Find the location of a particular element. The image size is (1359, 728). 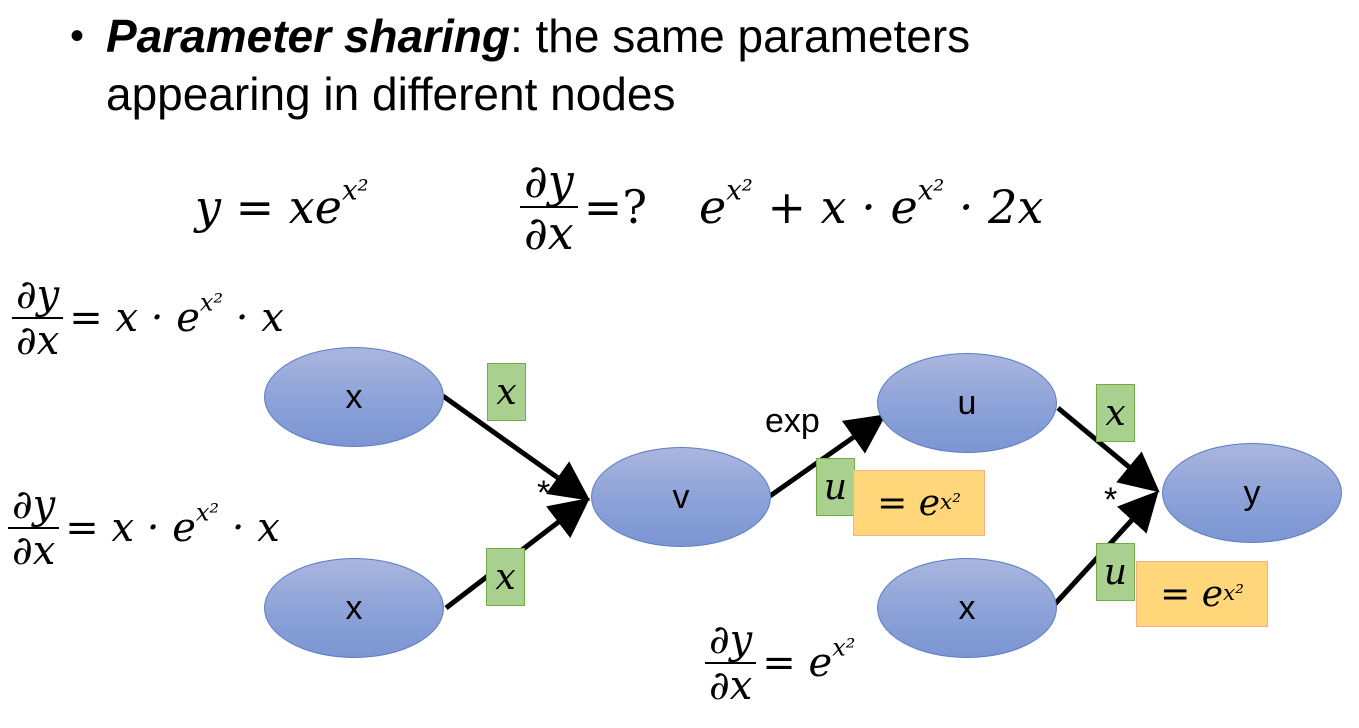

gradient-x-right: ∂y ∂x = ex² is located at coordinates (780, 663).